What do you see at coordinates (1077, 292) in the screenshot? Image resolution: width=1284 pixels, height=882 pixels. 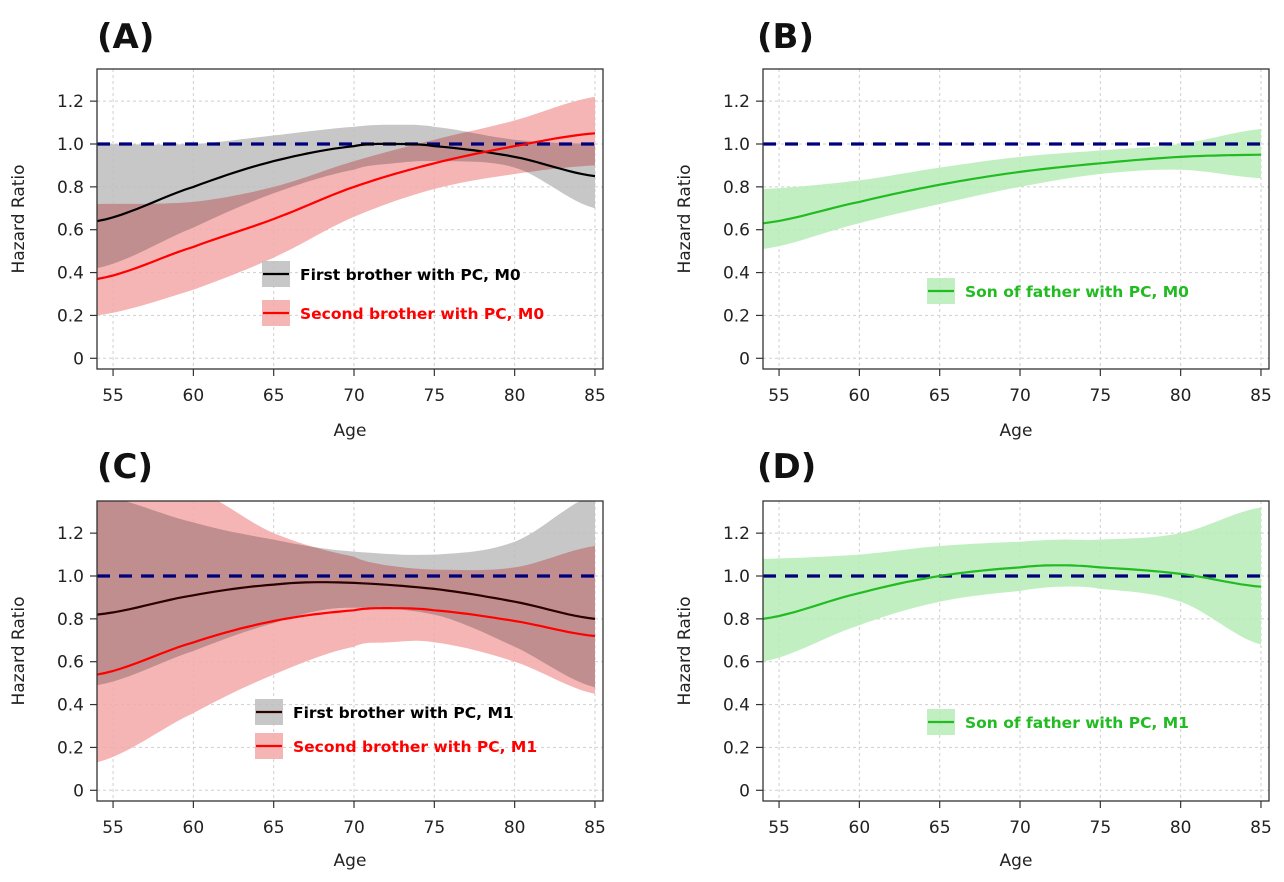 I see `legend-label: Son of father with PC, M0` at bounding box center [1077, 292].